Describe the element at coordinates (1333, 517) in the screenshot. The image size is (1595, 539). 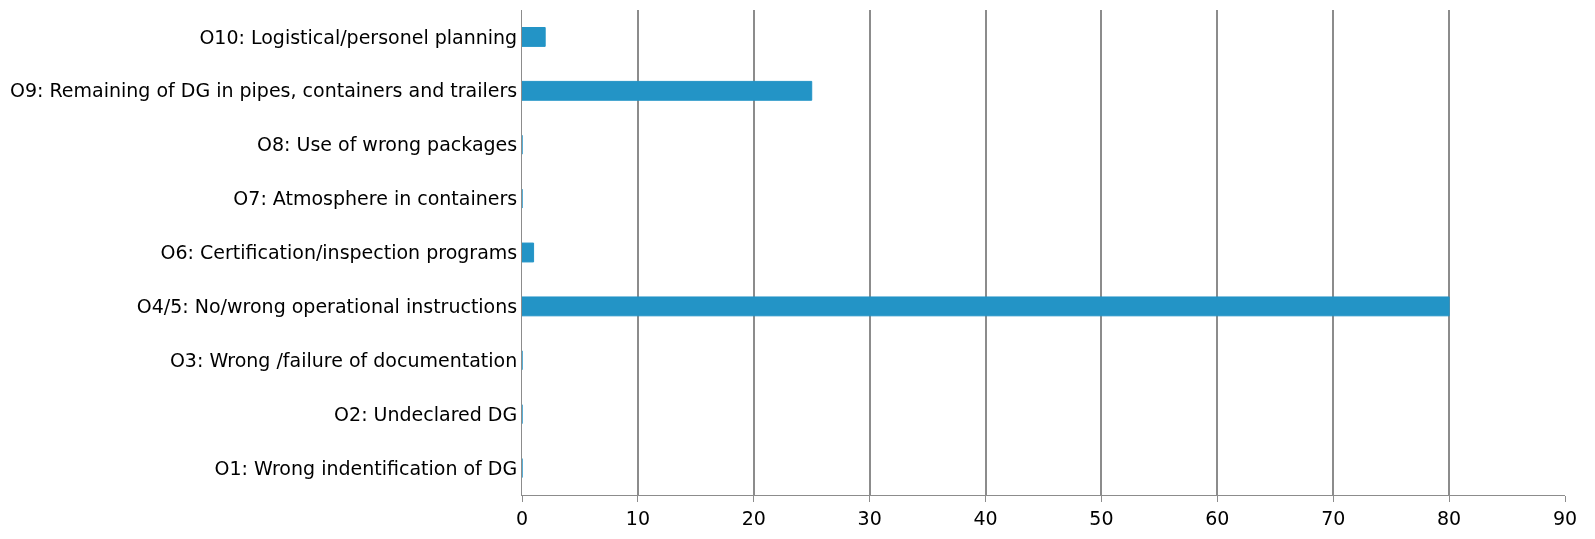
I see `x-tick-label: 70` at that location.